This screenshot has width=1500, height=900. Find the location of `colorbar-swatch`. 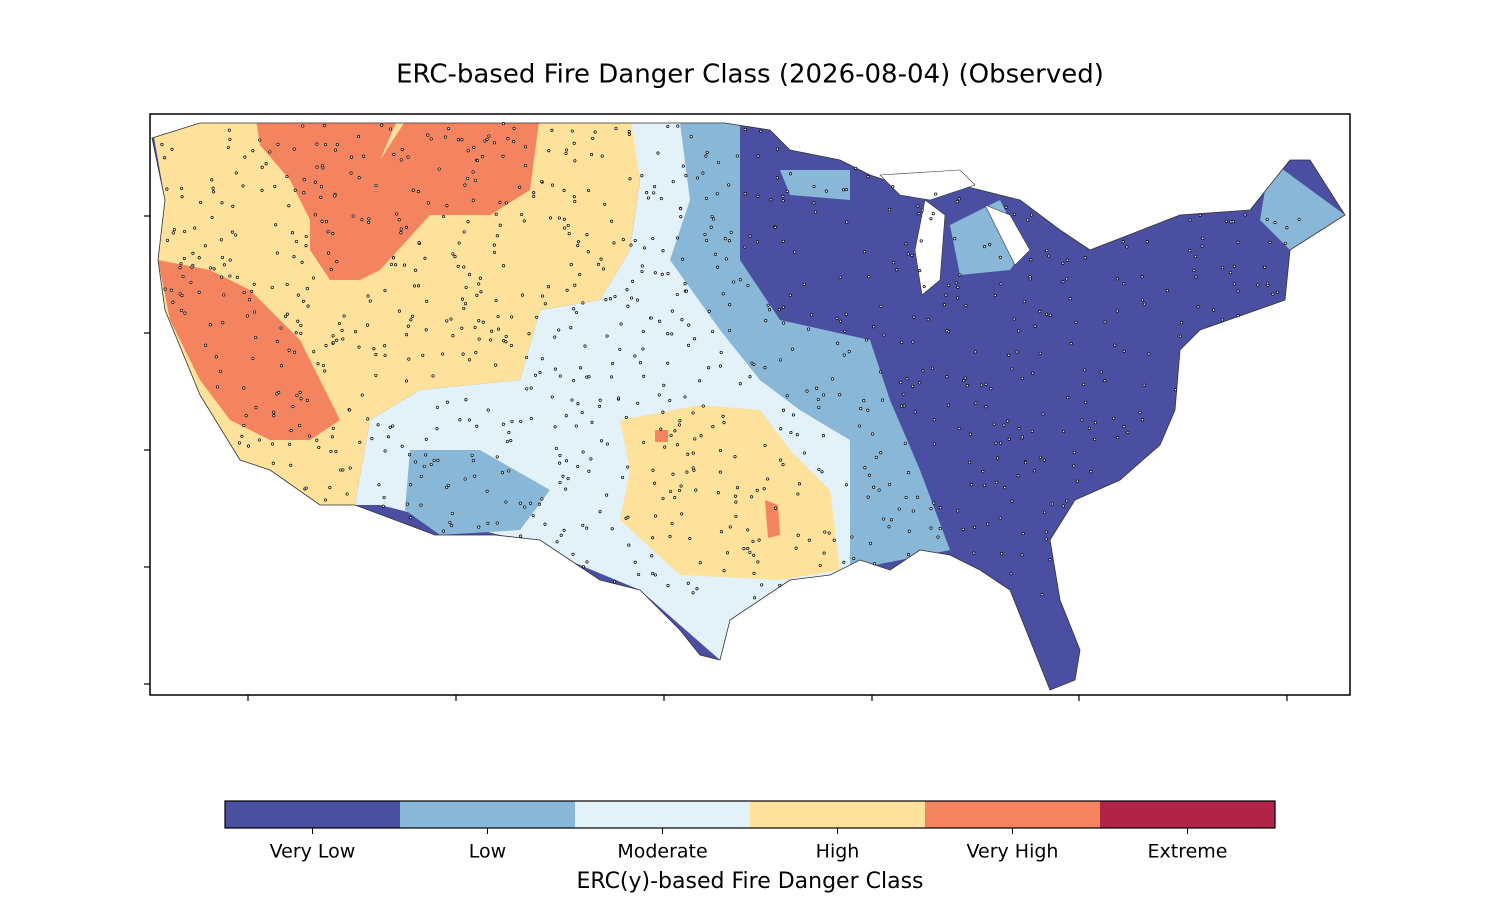

colorbar-swatch is located at coordinates (312, 814).